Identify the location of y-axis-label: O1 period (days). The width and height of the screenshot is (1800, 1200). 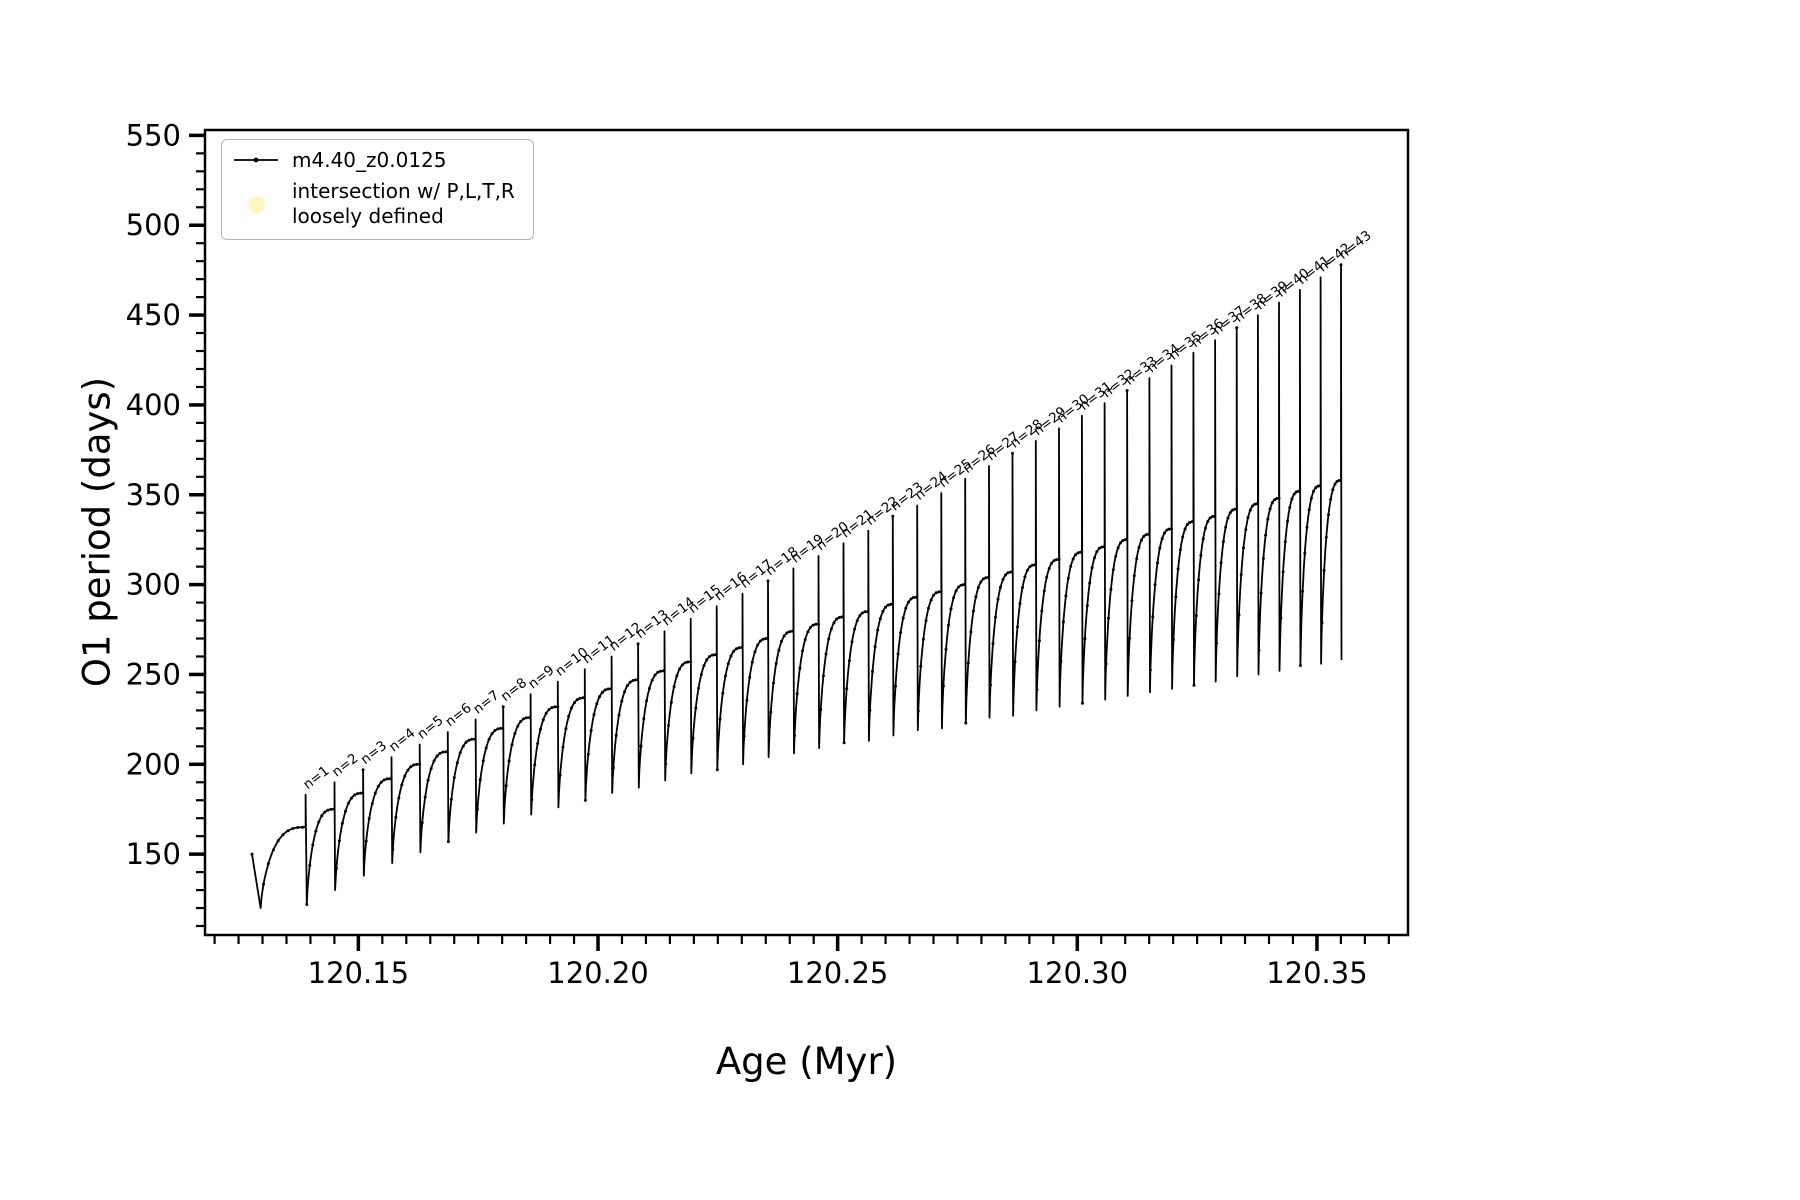
(97, 532).